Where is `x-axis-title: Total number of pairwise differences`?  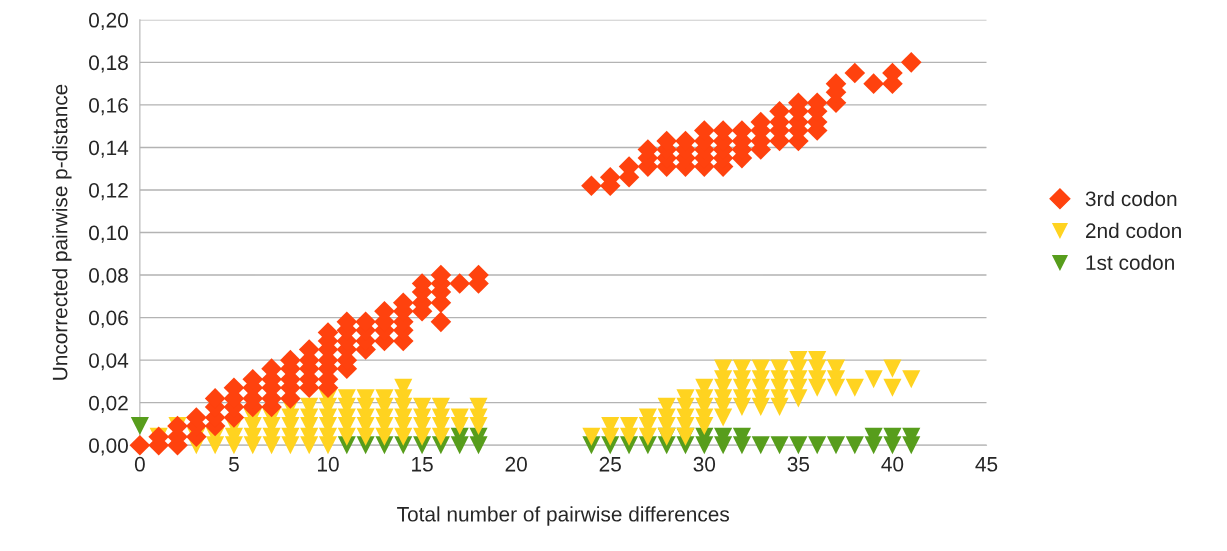
x-axis-title: Total number of pairwise differences is located at coordinates (563, 516).